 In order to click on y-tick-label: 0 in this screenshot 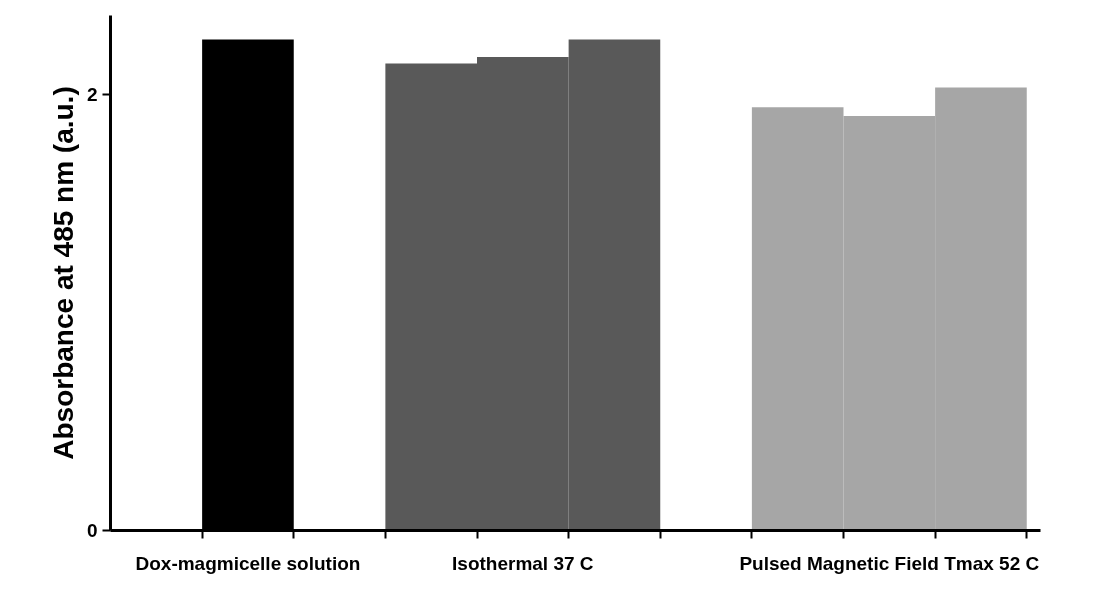, I will do `click(92, 530)`.